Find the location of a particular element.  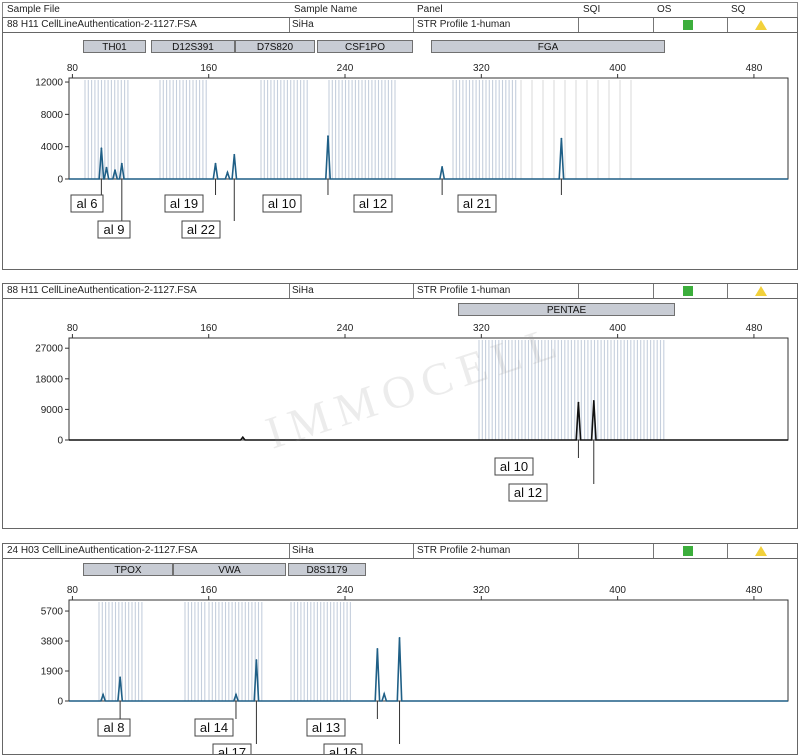

allele-label: al 13 is located at coordinates (326, 727).